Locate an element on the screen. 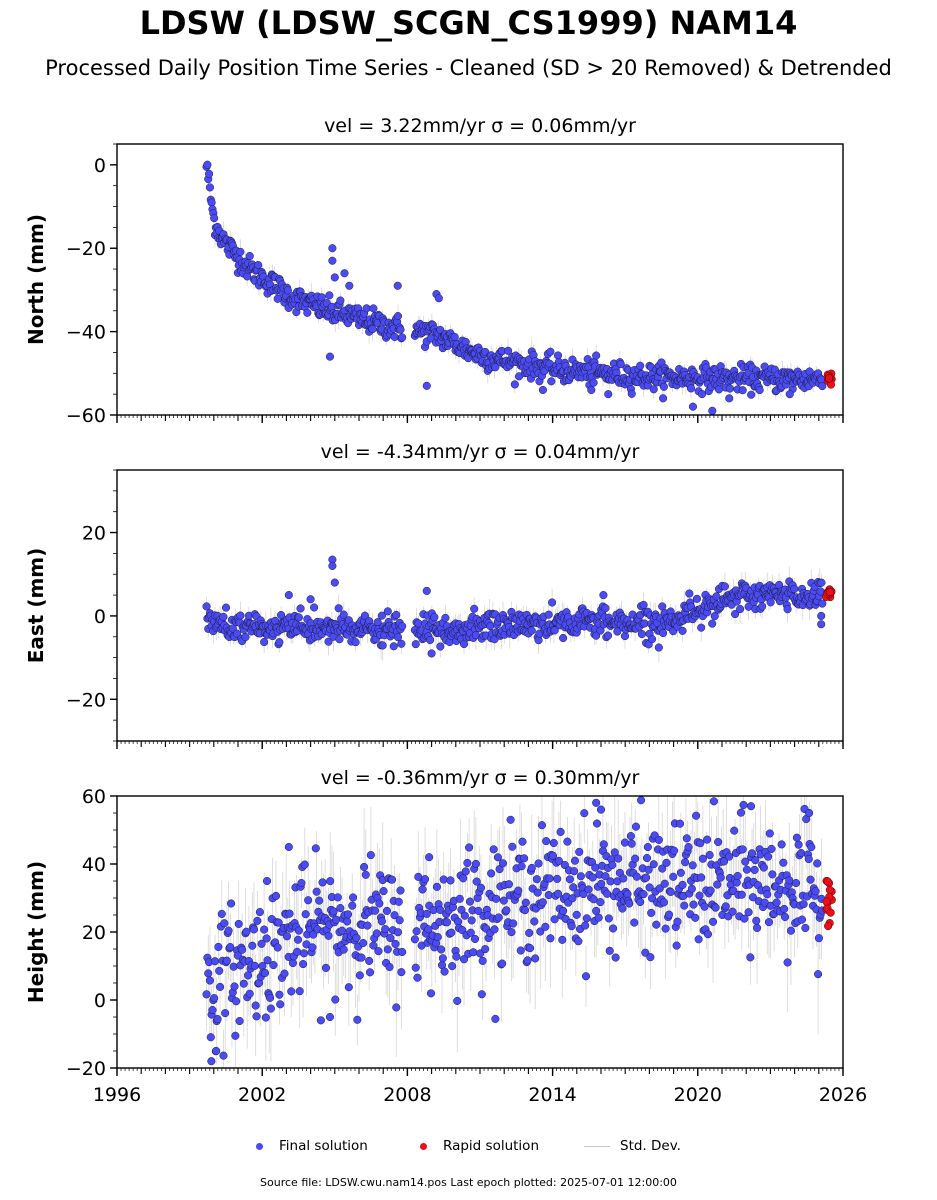 The width and height of the screenshot is (937, 1200). y-tick-label: 0 is located at coordinates (100, 617).